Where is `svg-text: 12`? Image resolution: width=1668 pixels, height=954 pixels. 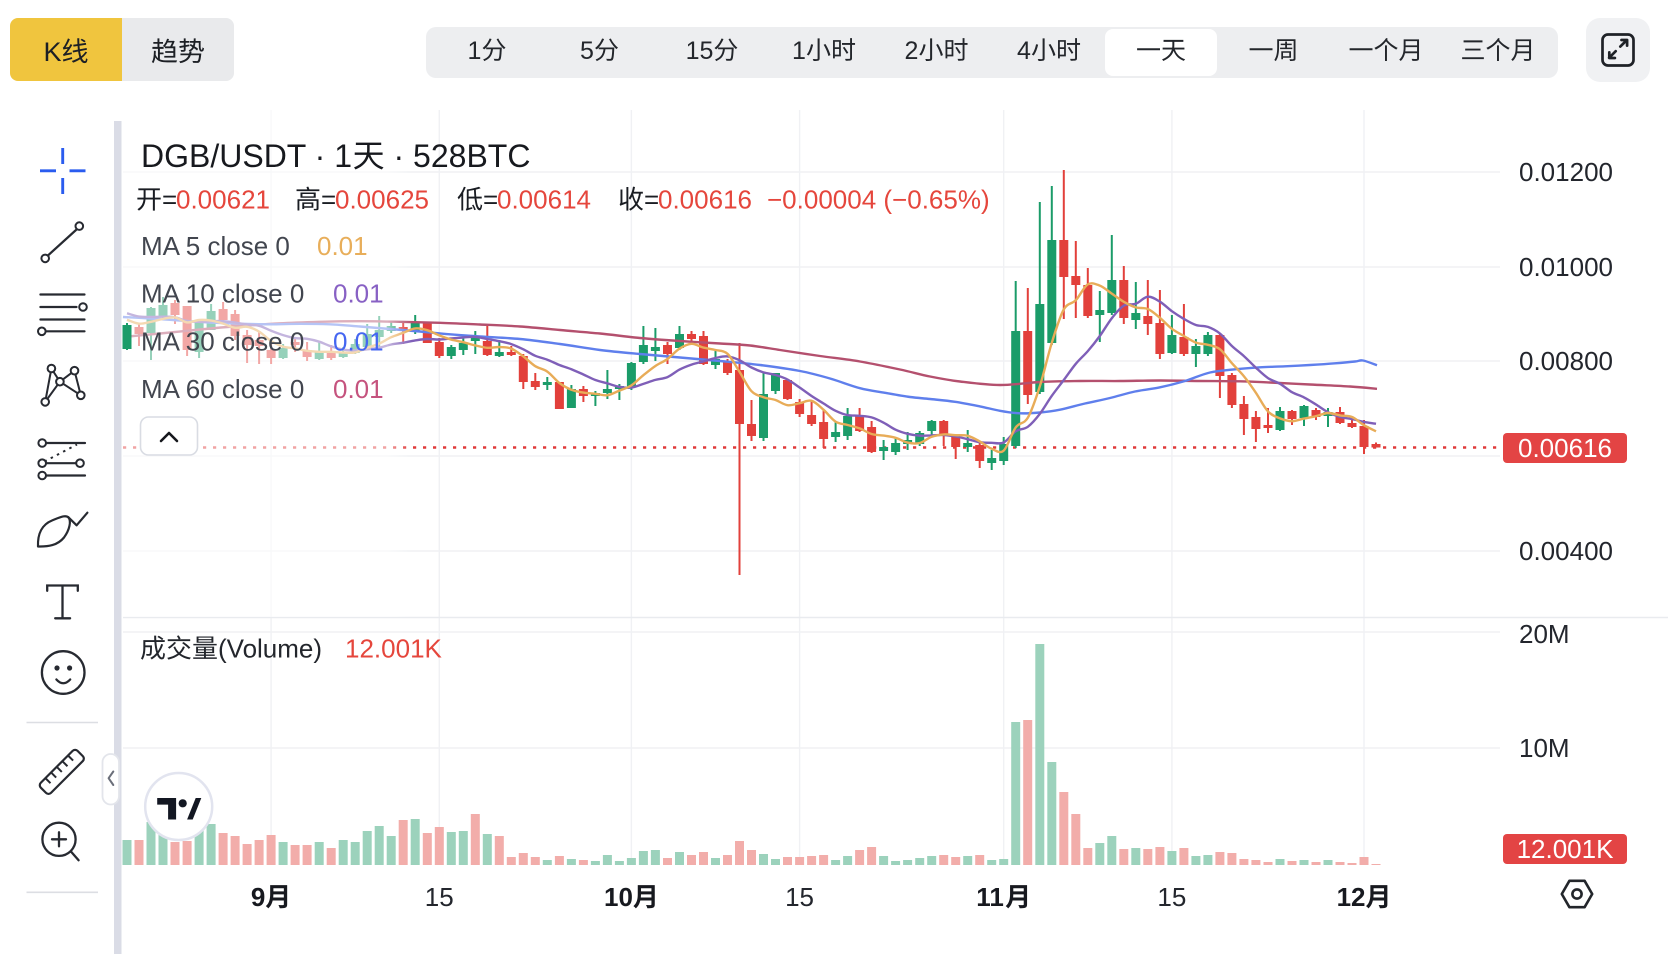
svg-text: 12 is located at coordinates (1351, 897).